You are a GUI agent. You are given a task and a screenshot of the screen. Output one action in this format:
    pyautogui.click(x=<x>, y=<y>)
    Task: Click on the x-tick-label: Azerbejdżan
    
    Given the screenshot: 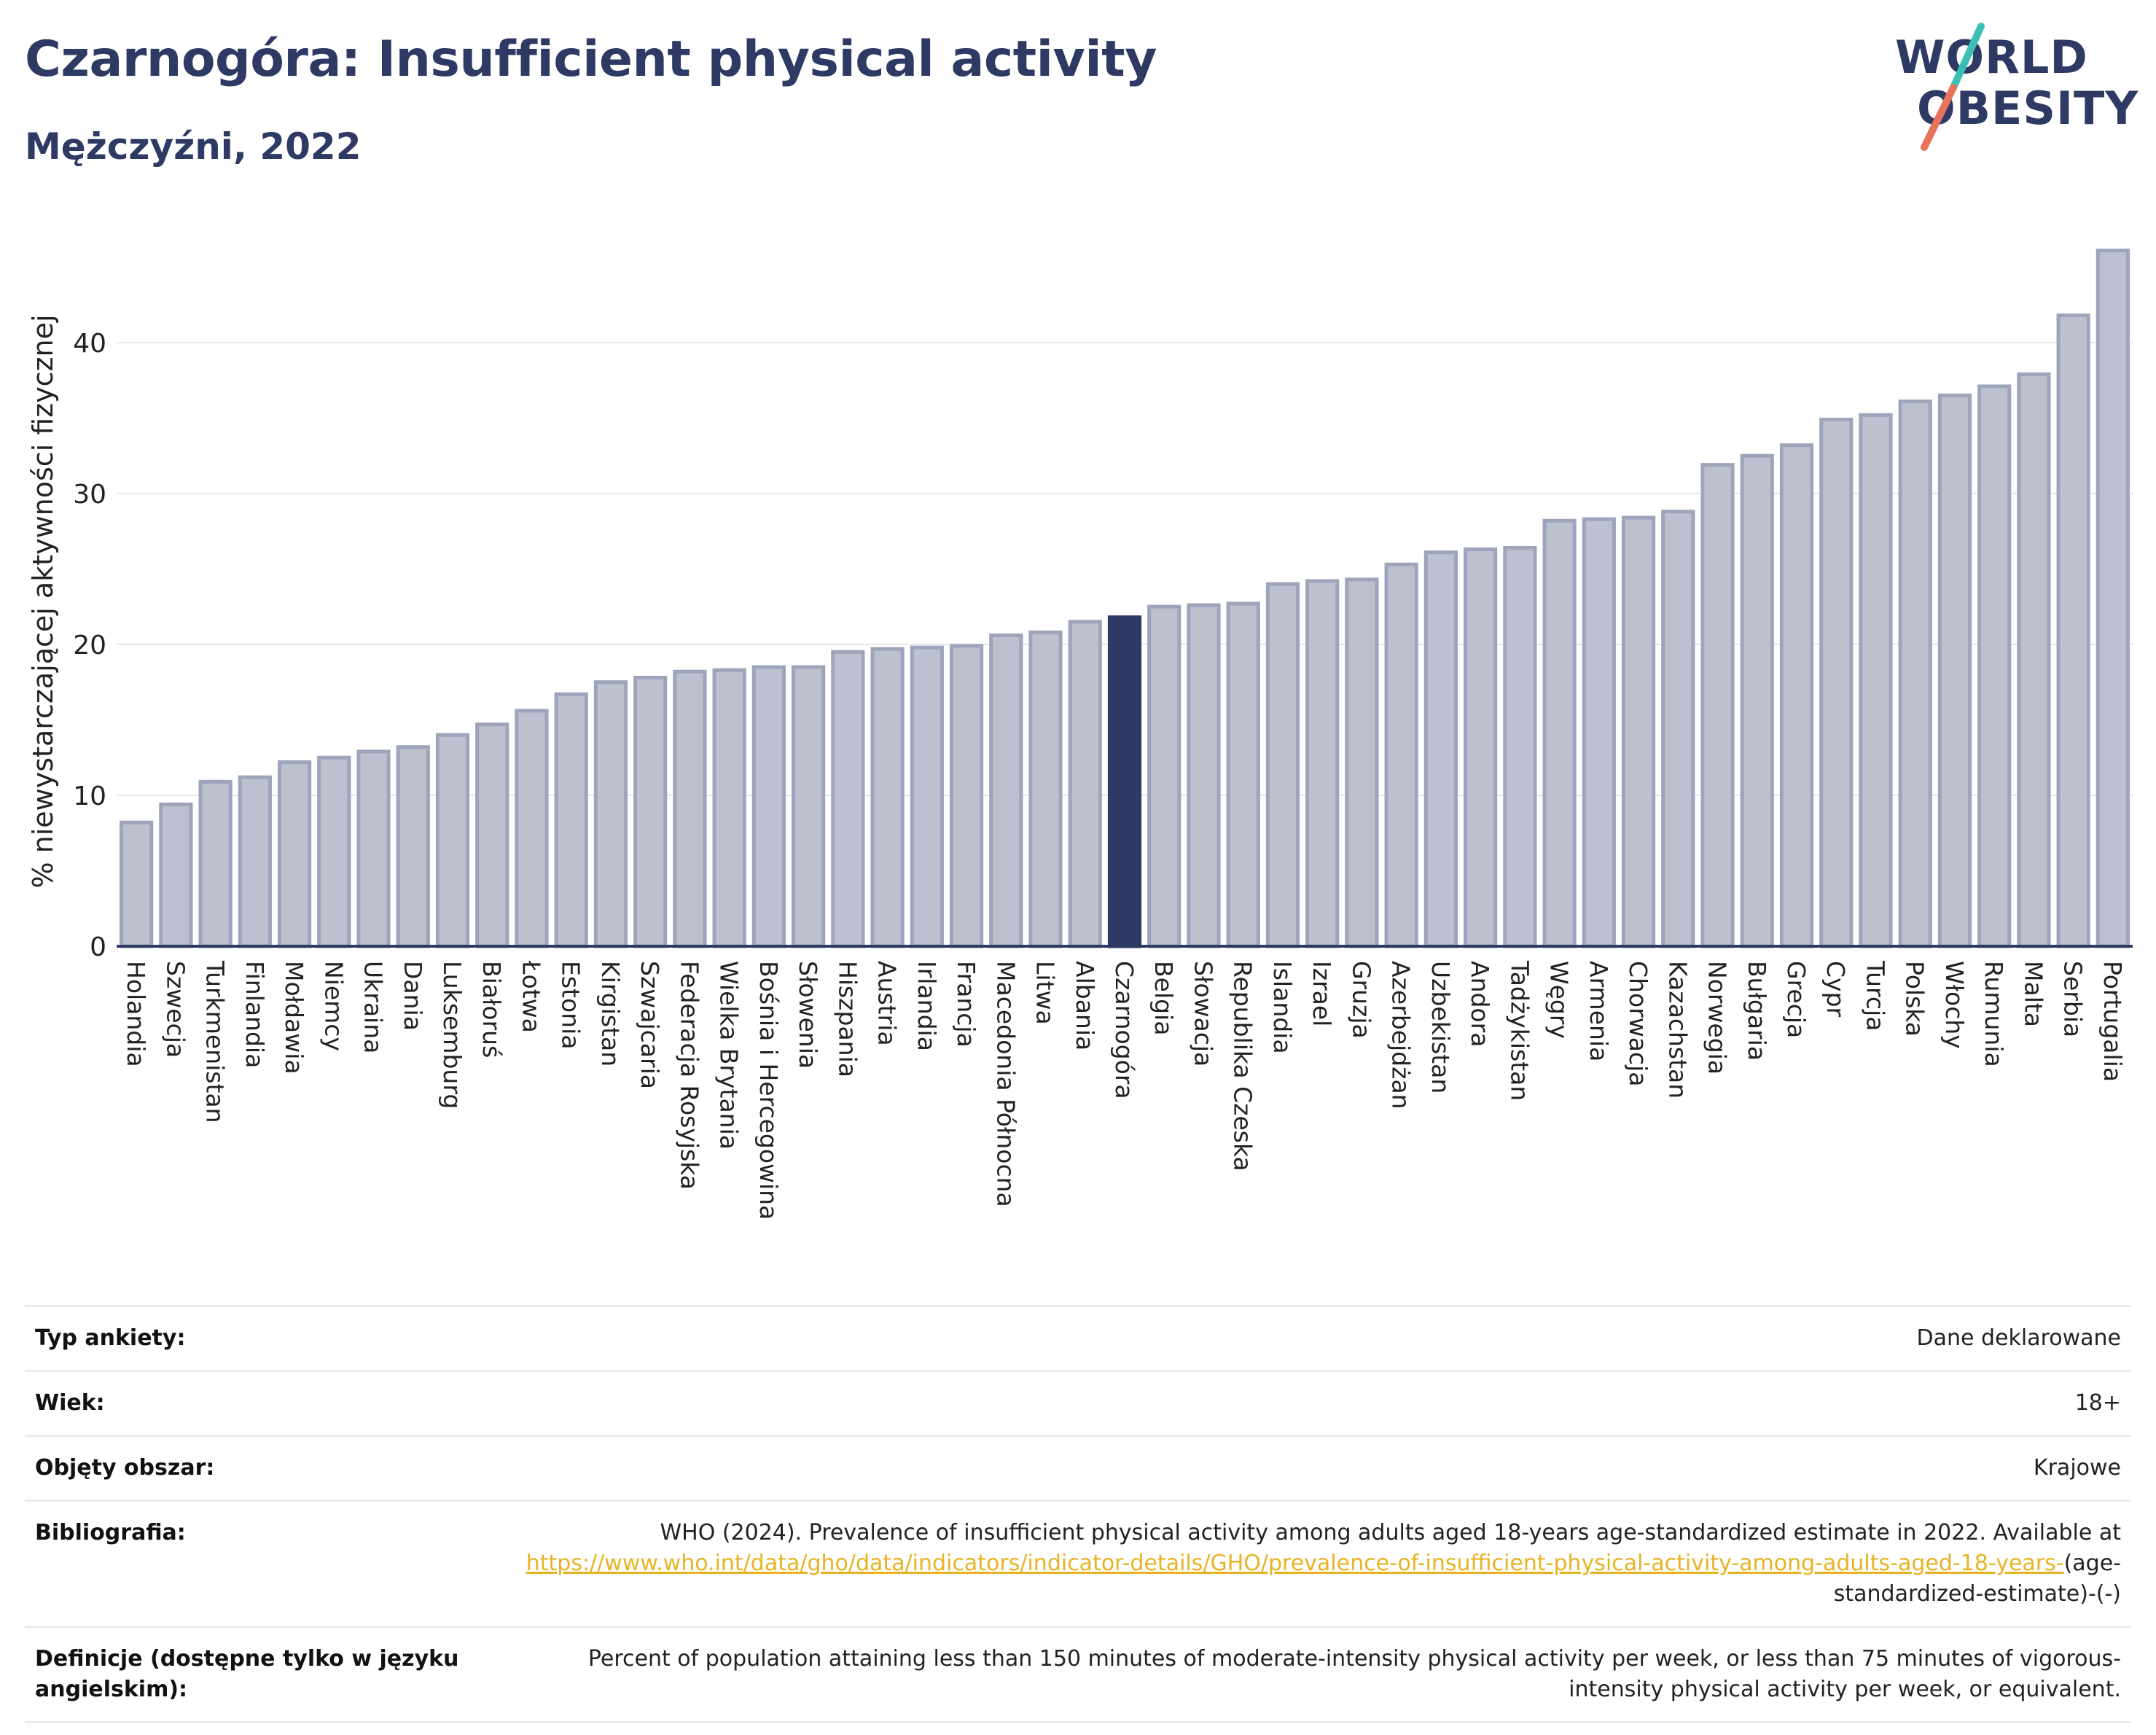 What is the action you would take?
    pyautogui.click(x=1401, y=1035)
    